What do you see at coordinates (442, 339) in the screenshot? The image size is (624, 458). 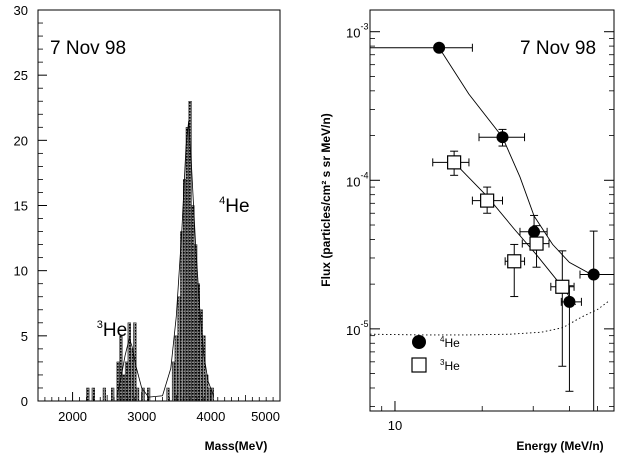 I see `legend-he4-mass-number: 4` at bounding box center [442, 339].